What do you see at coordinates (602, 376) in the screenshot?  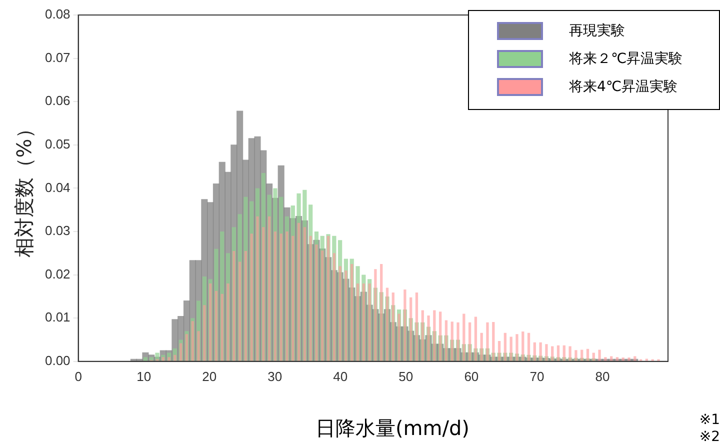 I see `x-tick-label: 80` at bounding box center [602, 376].